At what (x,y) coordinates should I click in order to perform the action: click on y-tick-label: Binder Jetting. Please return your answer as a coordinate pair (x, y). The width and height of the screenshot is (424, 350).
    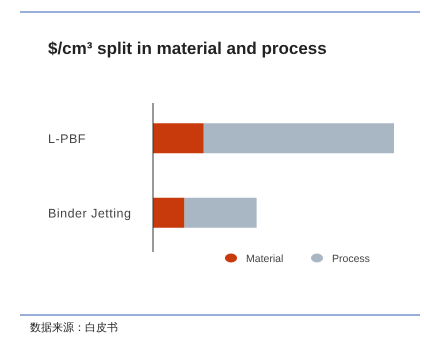
    Looking at the image, I should click on (90, 213).